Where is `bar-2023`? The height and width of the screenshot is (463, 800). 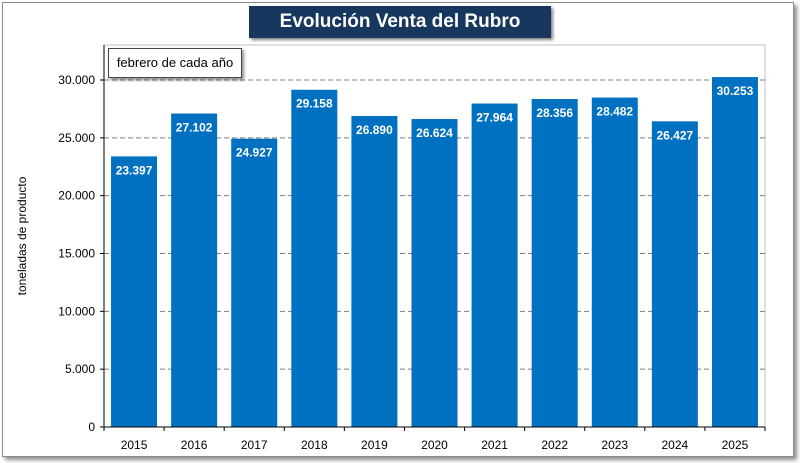 bar-2023 is located at coordinates (614, 262).